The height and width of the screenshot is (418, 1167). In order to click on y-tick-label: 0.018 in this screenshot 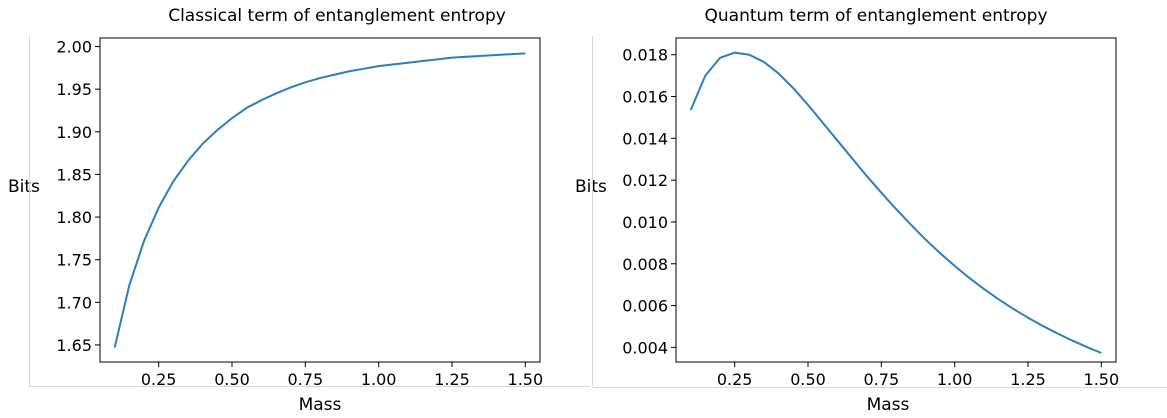, I will do `click(645, 55)`.